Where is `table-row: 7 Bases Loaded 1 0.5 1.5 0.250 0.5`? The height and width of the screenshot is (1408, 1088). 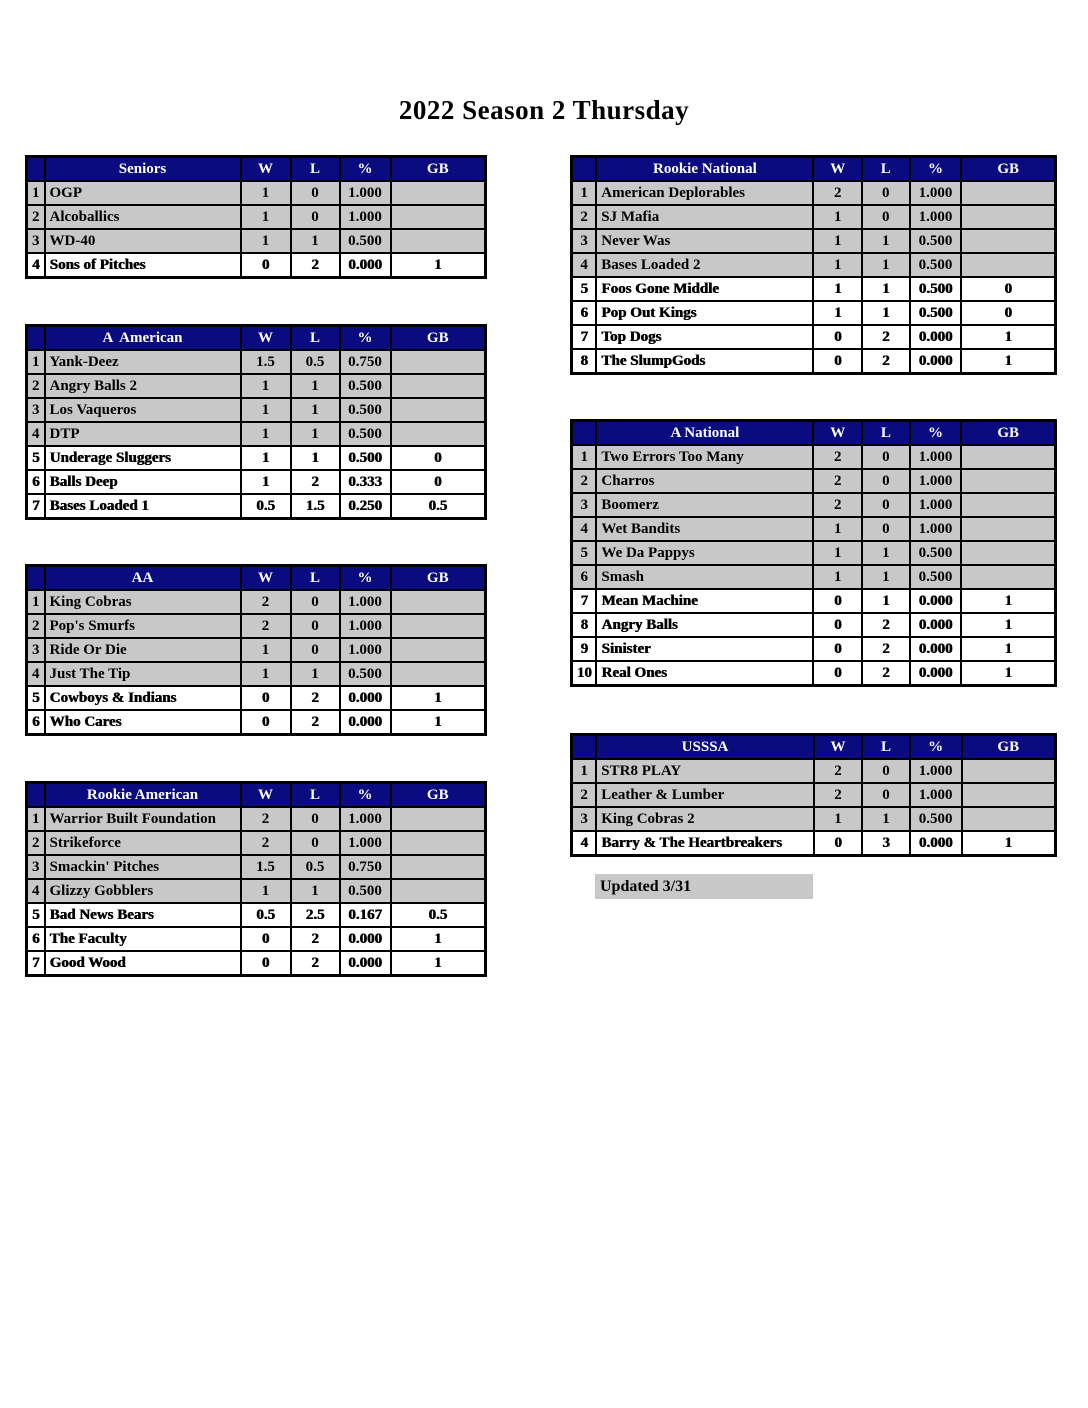
table-row: 7 Bases Loaded 1 0.5 1.5 0.250 0.5 is located at coordinates (256, 506).